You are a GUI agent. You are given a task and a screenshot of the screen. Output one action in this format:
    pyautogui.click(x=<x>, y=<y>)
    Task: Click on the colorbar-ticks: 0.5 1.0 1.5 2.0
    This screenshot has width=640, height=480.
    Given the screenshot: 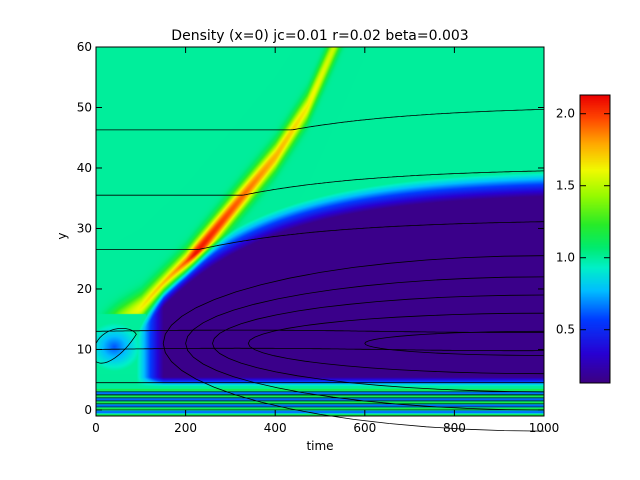 What is the action you would take?
    pyautogui.click(x=583, y=239)
    